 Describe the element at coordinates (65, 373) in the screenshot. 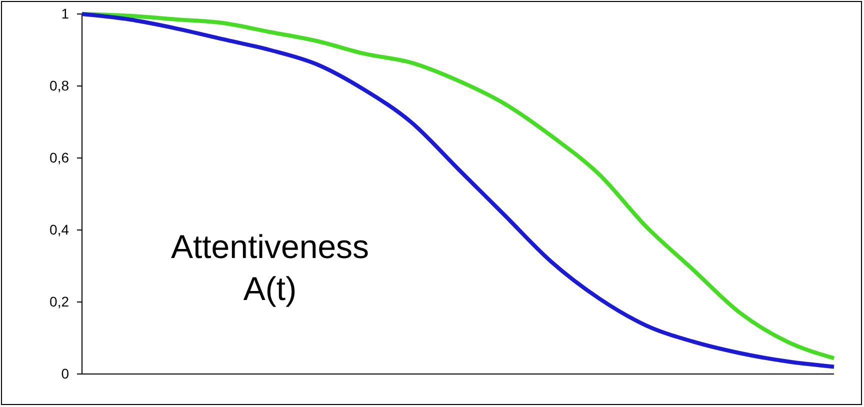

I see `y-tick-label: 0` at that location.